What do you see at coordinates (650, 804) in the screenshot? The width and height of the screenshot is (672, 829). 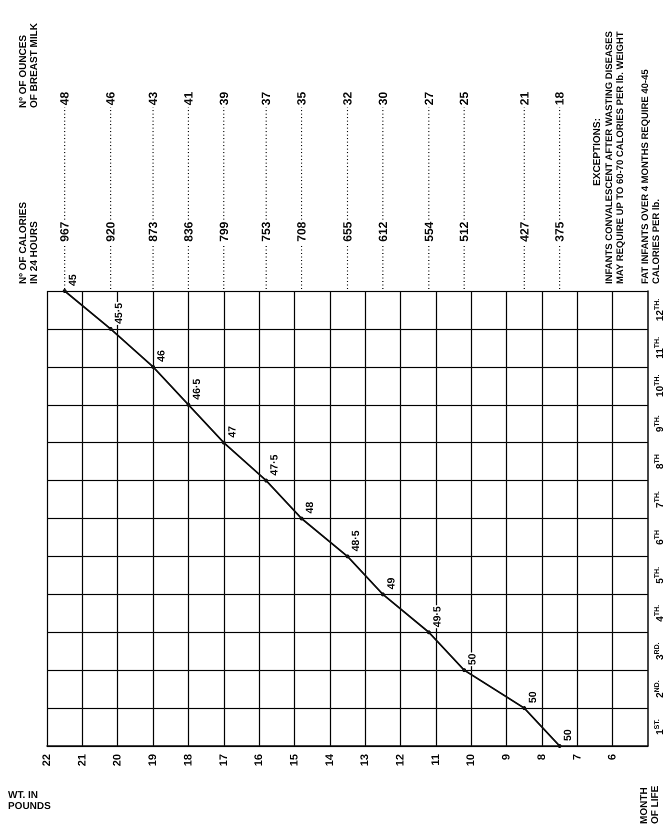 I see `y-axis-title: MONTH OF LIFE` at bounding box center [650, 804].